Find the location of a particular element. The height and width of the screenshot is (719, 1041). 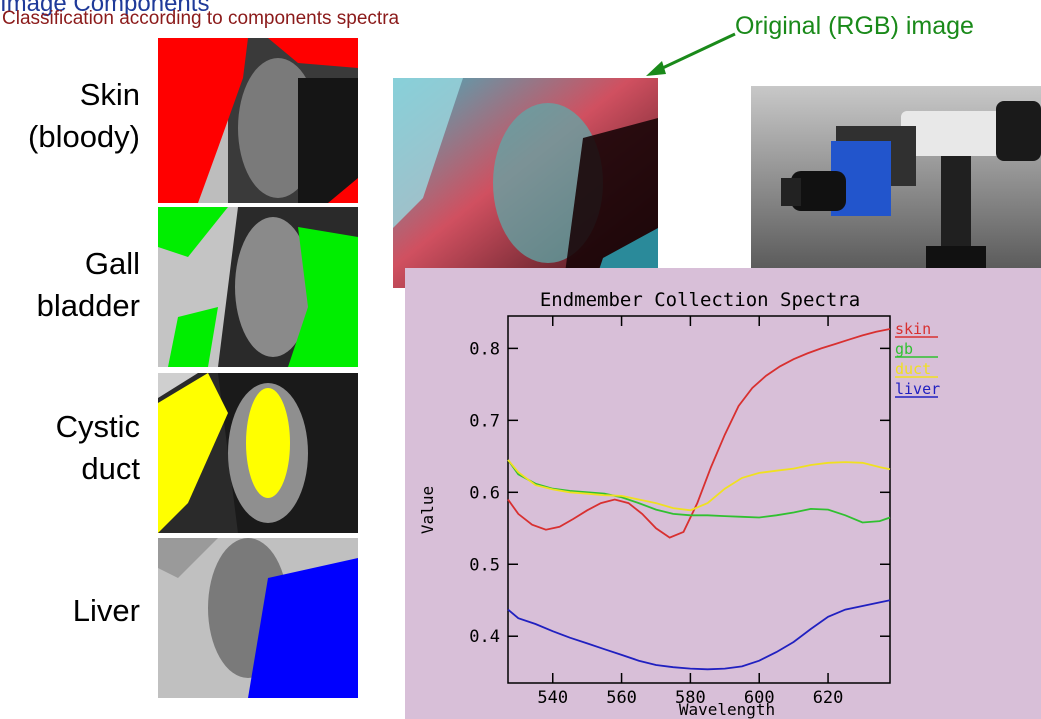

original-image-label: Original (RGB) image is located at coordinates (854, 26).